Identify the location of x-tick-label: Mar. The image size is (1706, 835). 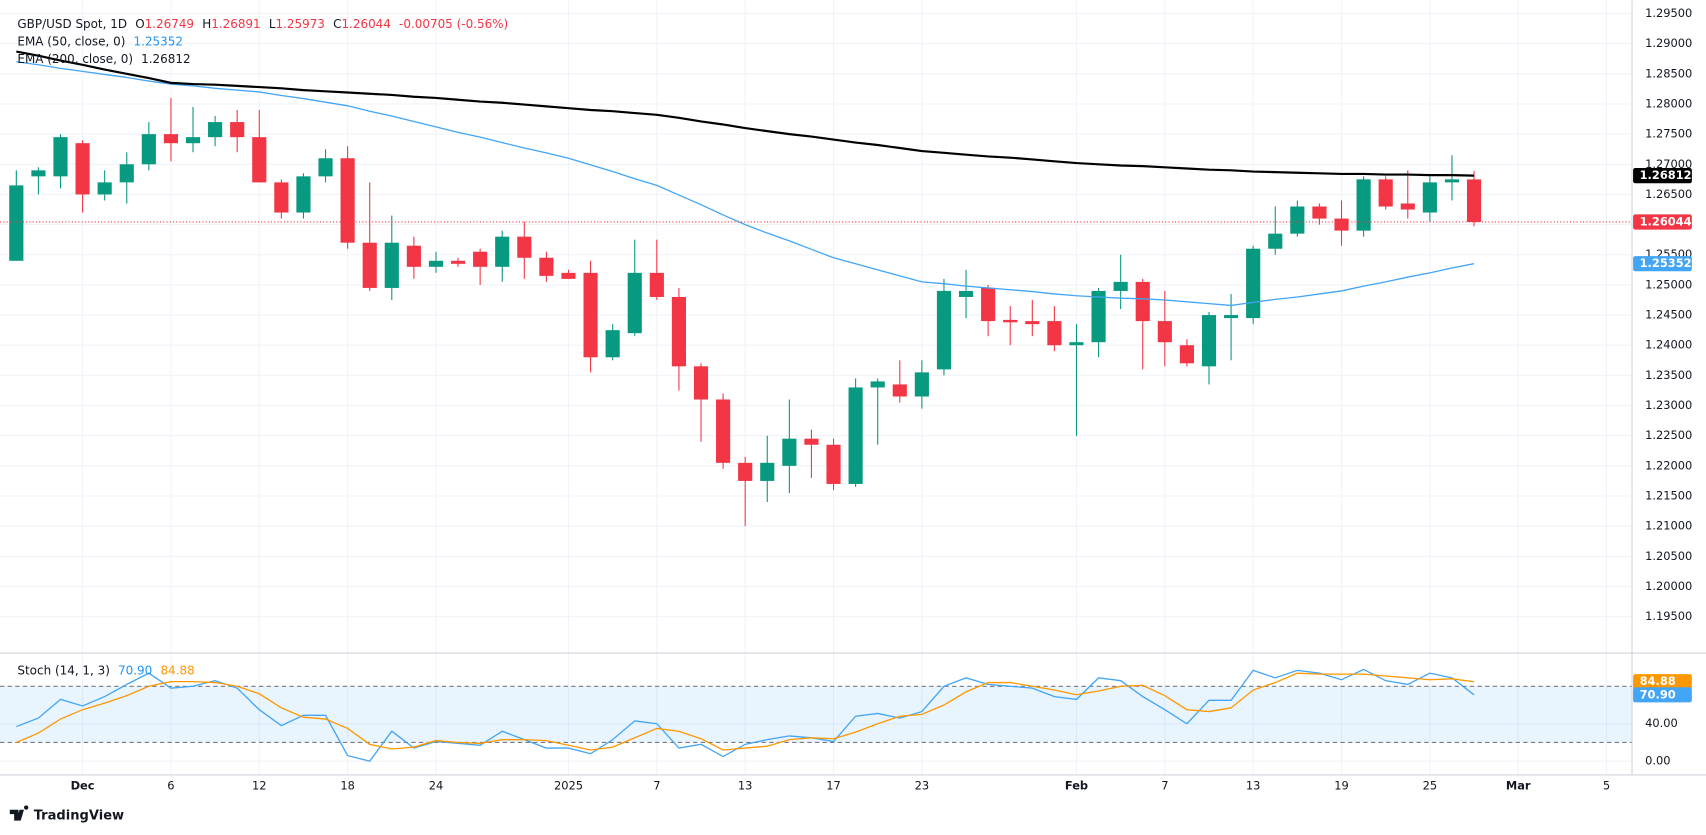
(1518, 785).